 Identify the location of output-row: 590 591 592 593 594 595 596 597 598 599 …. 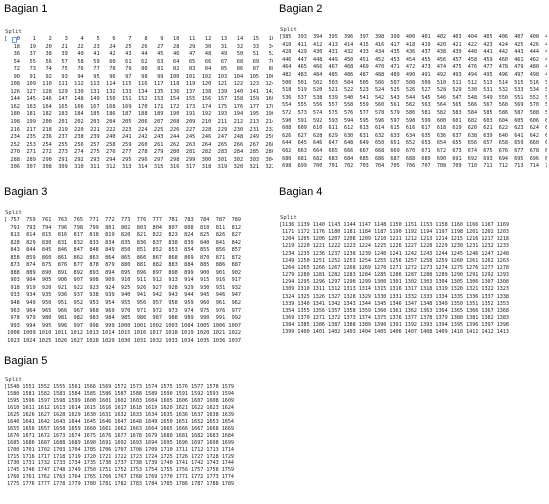
(413, 120).